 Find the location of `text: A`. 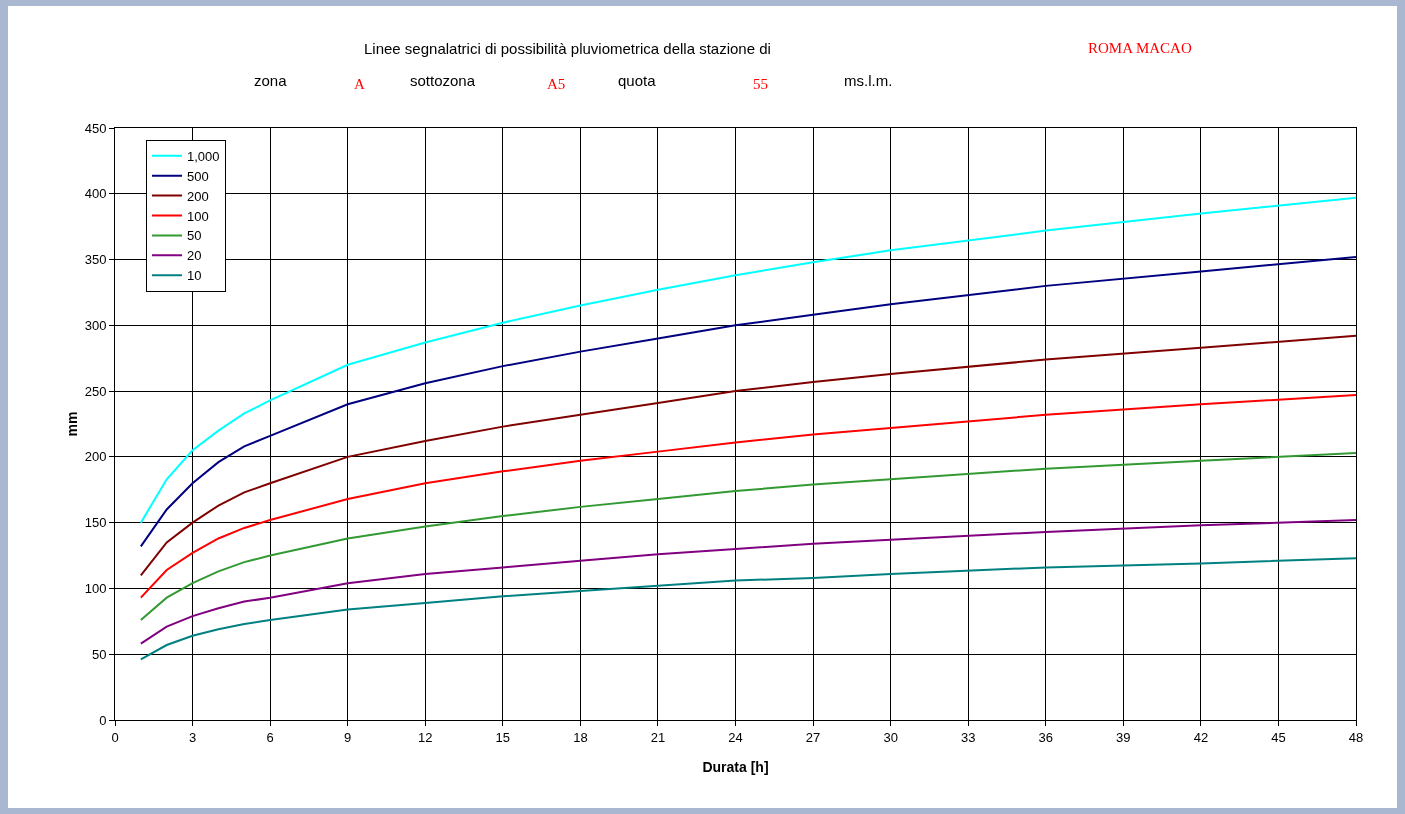

text: A is located at coordinates (359, 84).